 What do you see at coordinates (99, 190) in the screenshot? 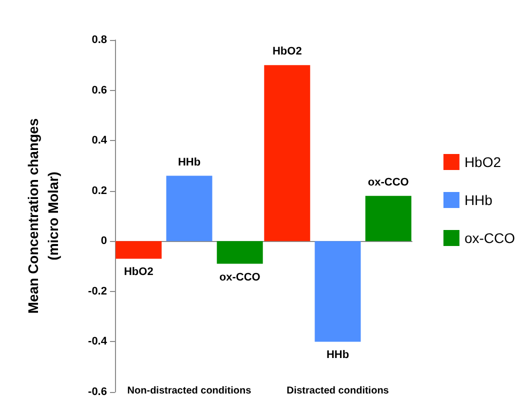
I see `y-tick-label: 0.2` at bounding box center [99, 190].